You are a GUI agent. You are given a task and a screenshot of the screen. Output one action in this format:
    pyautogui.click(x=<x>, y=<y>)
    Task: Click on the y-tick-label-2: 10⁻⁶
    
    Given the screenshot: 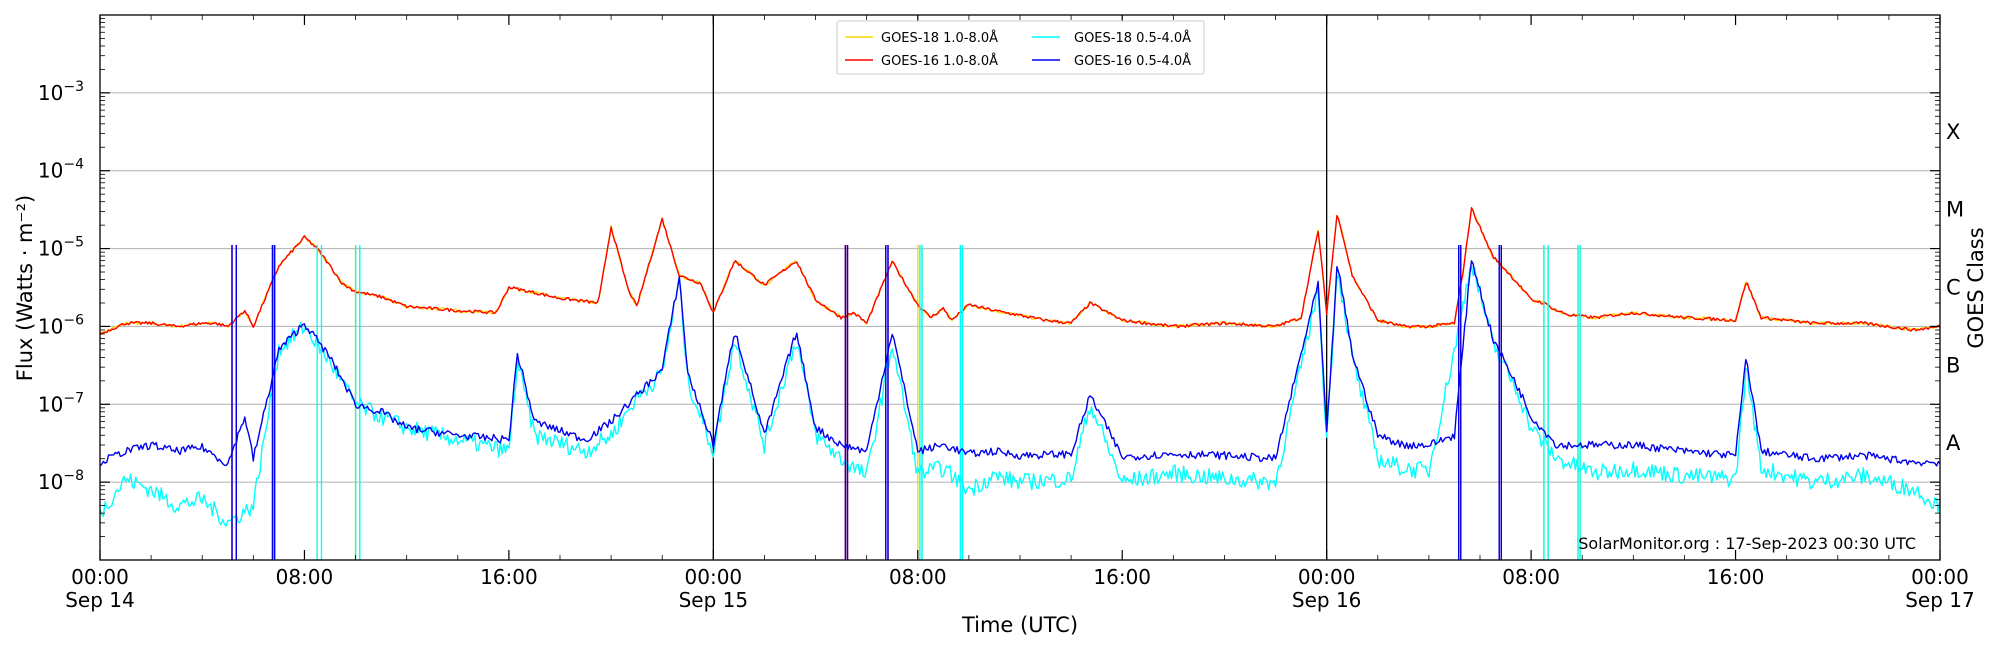 What is the action you would take?
    pyautogui.click(x=61, y=325)
    